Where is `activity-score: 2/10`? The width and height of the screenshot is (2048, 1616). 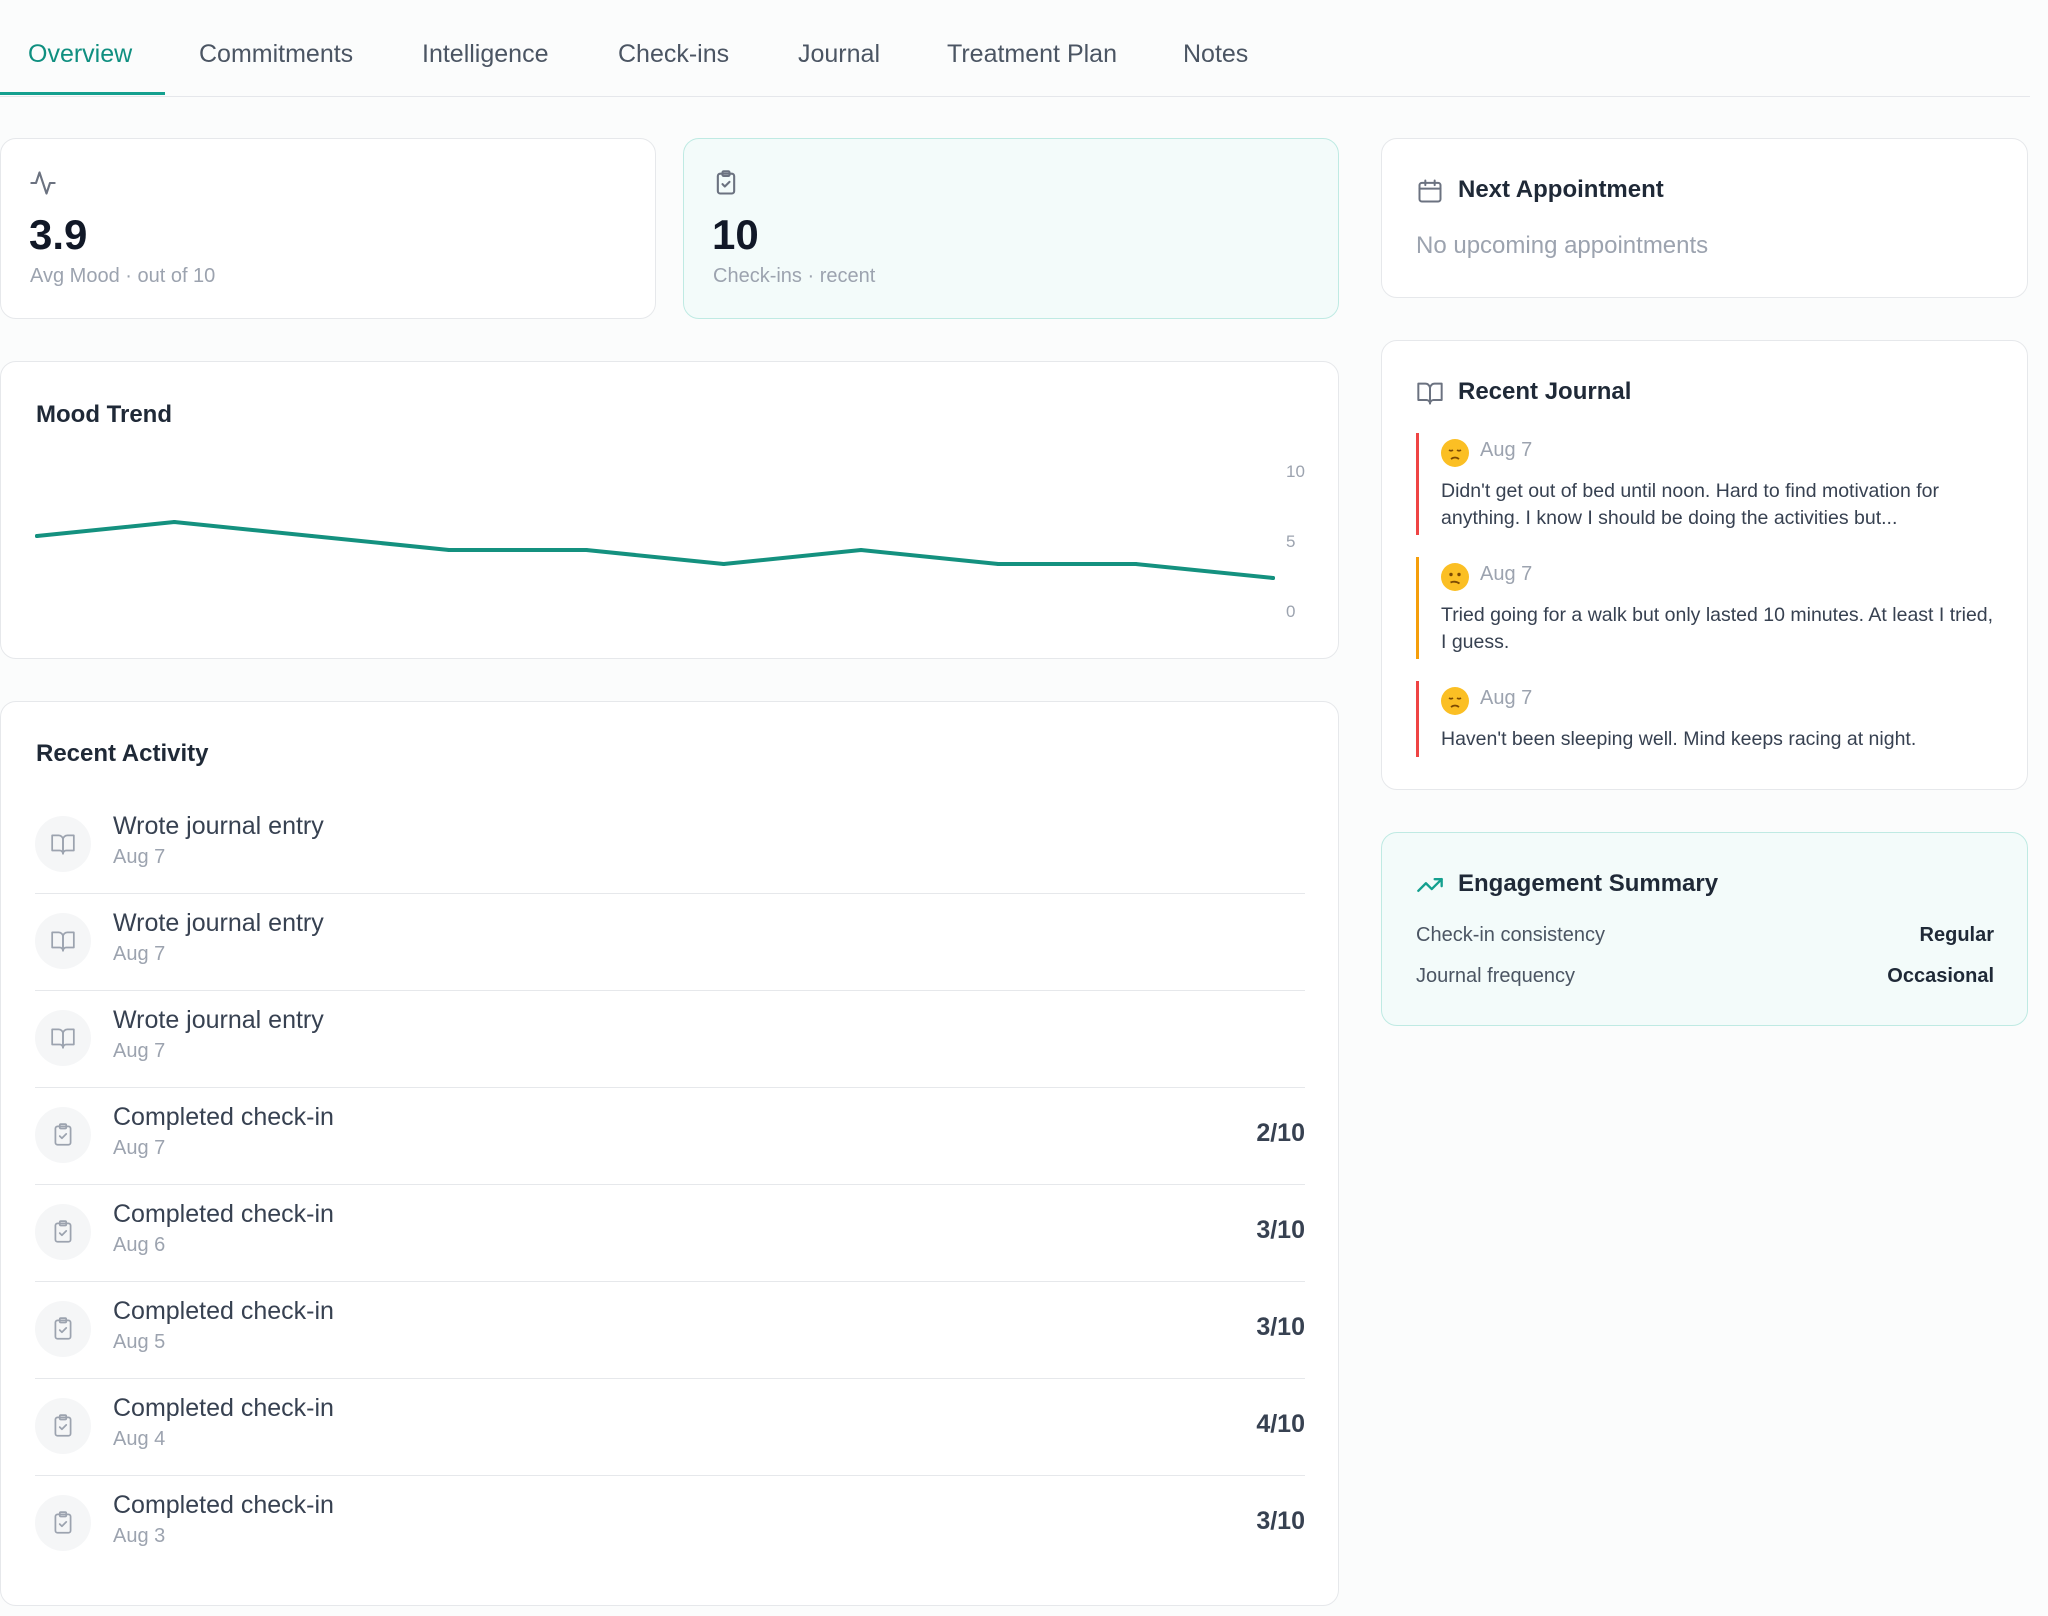
activity-score: 2/10 is located at coordinates (1280, 1133).